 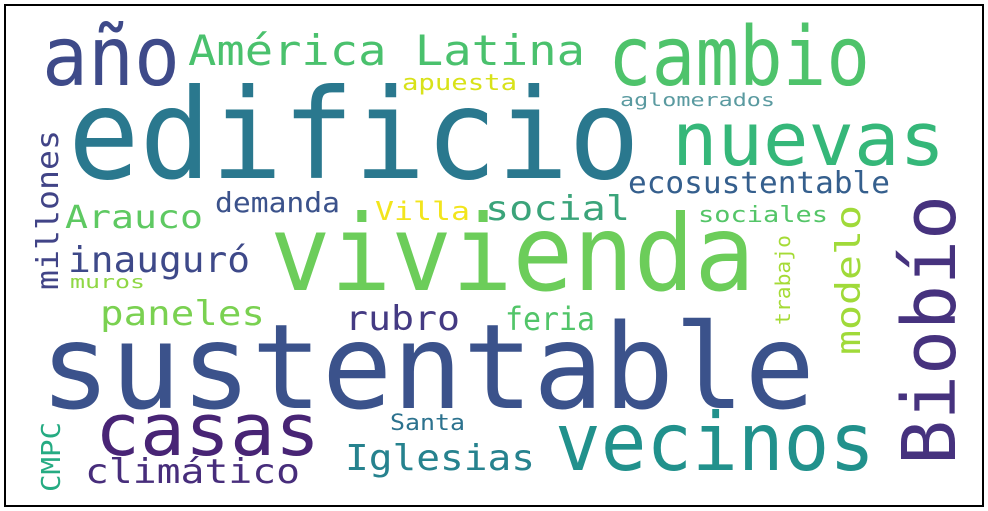 I want to click on word: apuesta, so click(x=459, y=83).